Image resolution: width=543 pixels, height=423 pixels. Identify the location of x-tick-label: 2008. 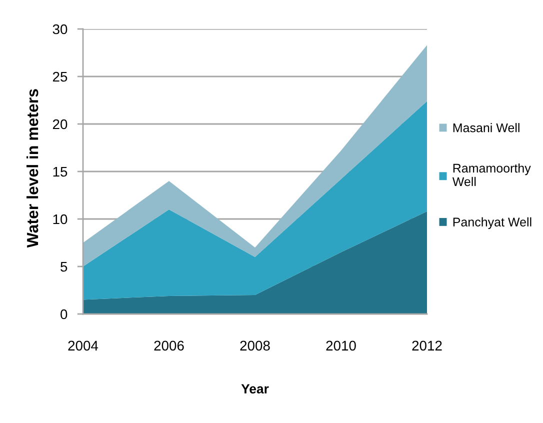
(255, 345).